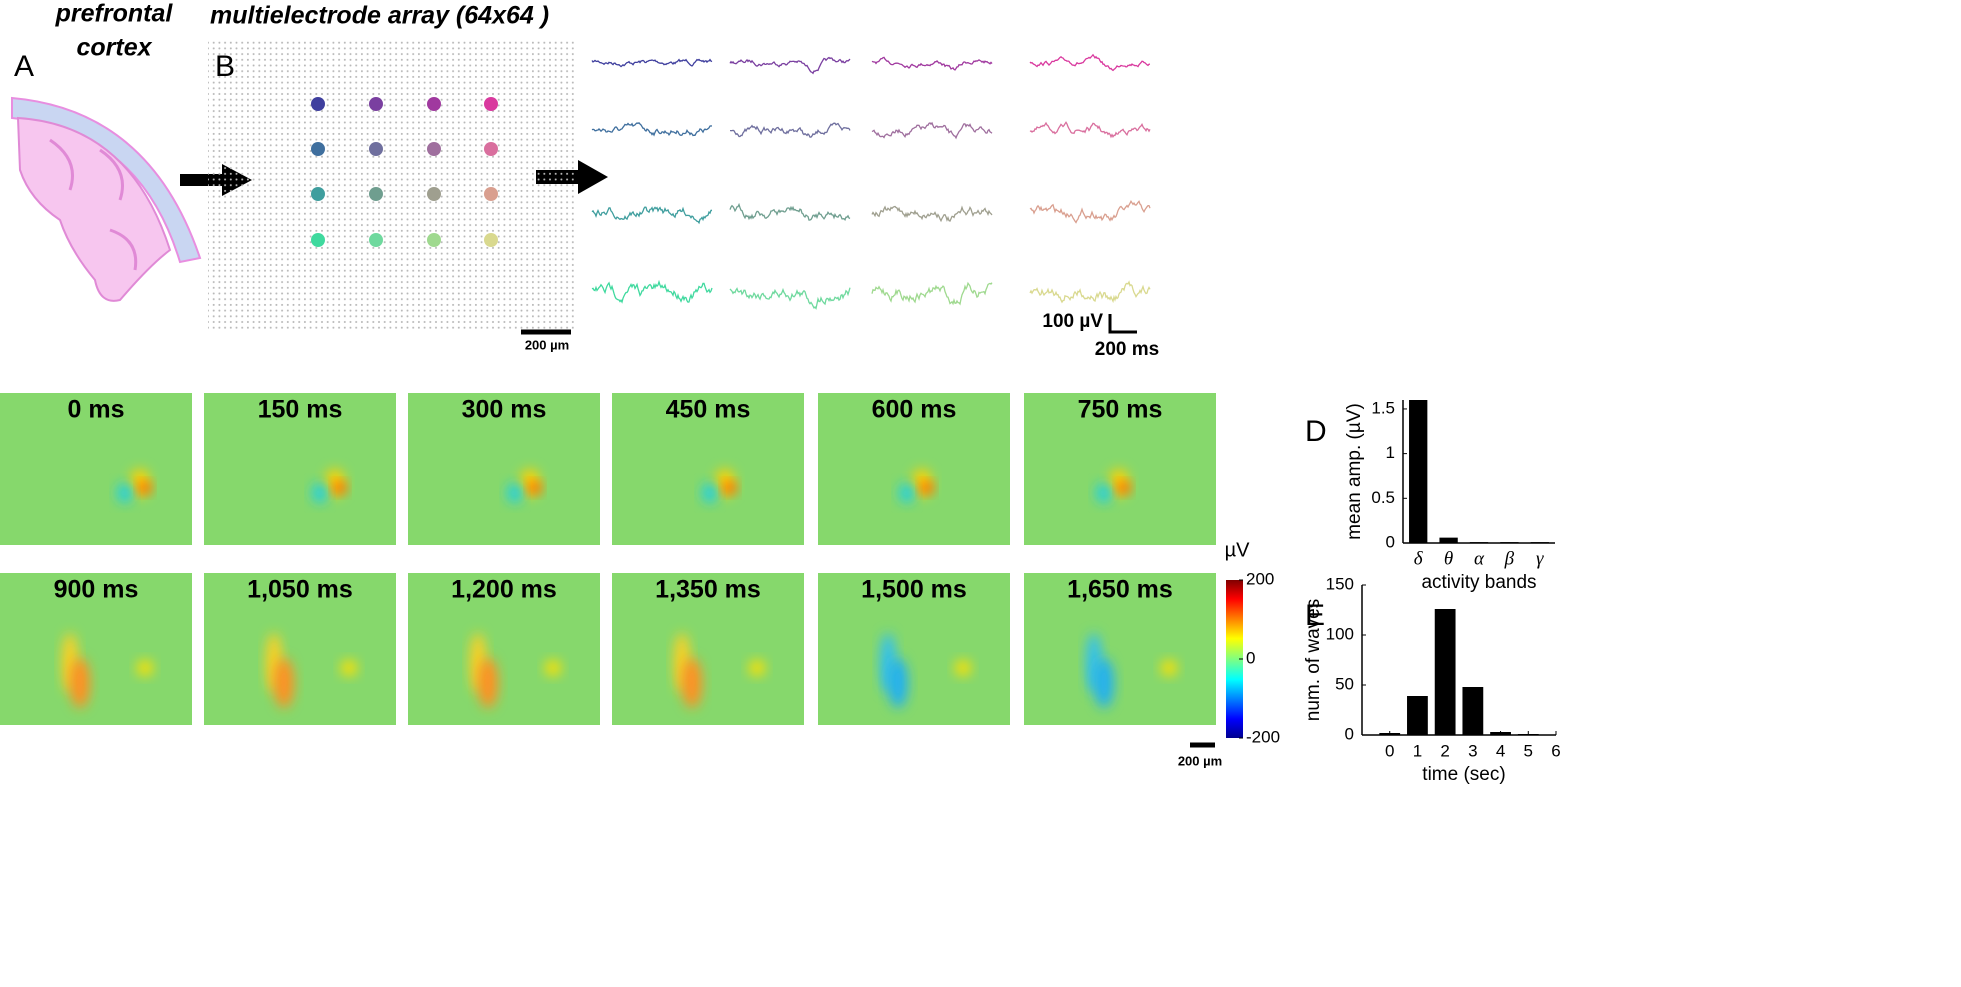  I want to click on y-tick-label: 0.5, so click(1383, 497).